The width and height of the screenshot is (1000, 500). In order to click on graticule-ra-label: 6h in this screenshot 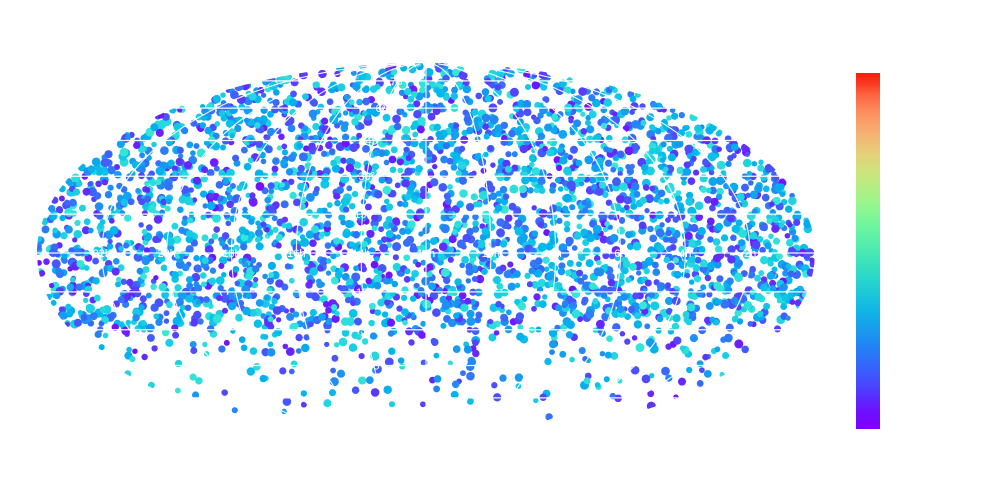, I will do `click(620, 254)`.